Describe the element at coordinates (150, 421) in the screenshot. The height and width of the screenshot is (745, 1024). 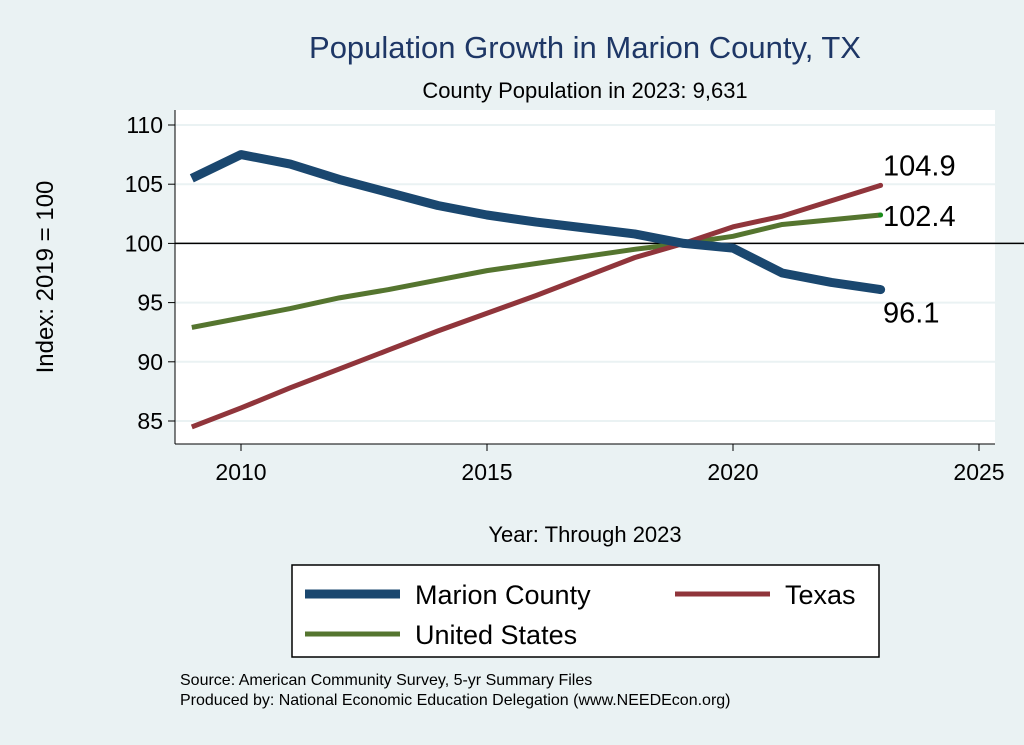
I see `y-tick-label: 85` at that location.